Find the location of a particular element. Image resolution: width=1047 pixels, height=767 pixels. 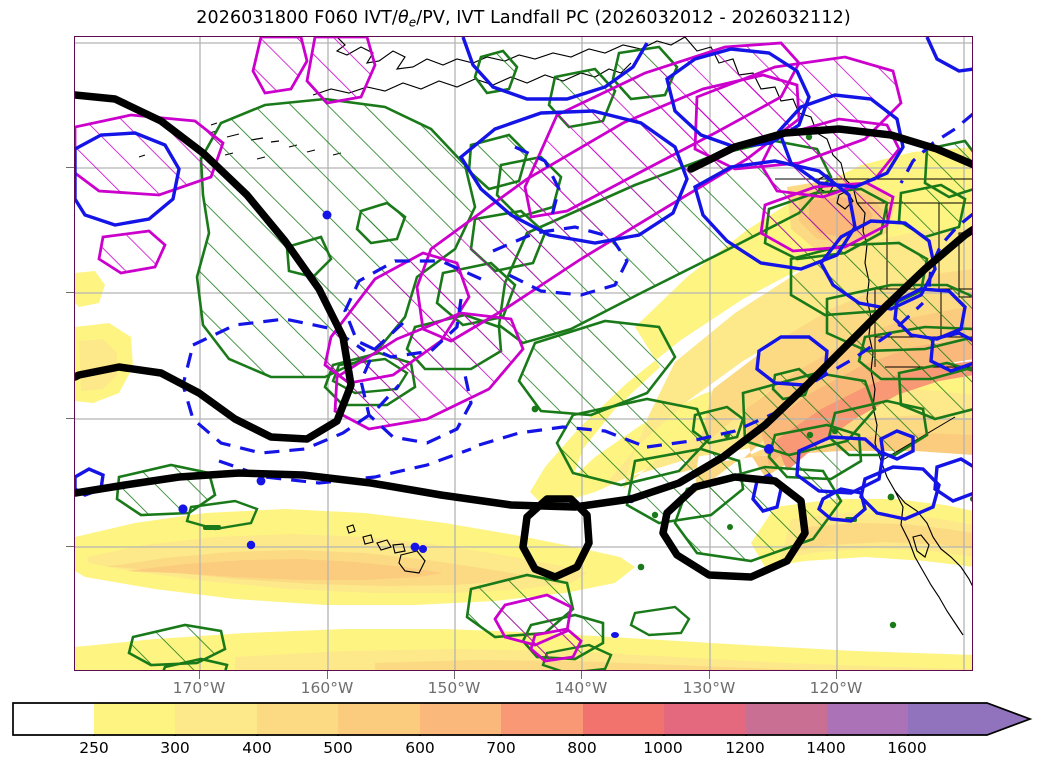

title-init: 2026031800 is located at coordinates (252, 18).